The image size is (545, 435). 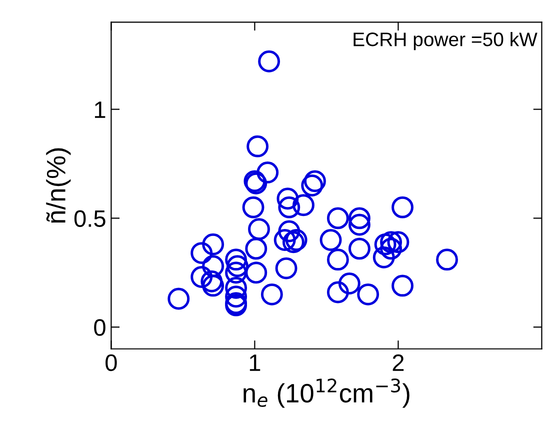 What do you see at coordinates (58, 185) in the screenshot?
I see `y-axis-title: ñ/n(%)` at bounding box center [58, 185].